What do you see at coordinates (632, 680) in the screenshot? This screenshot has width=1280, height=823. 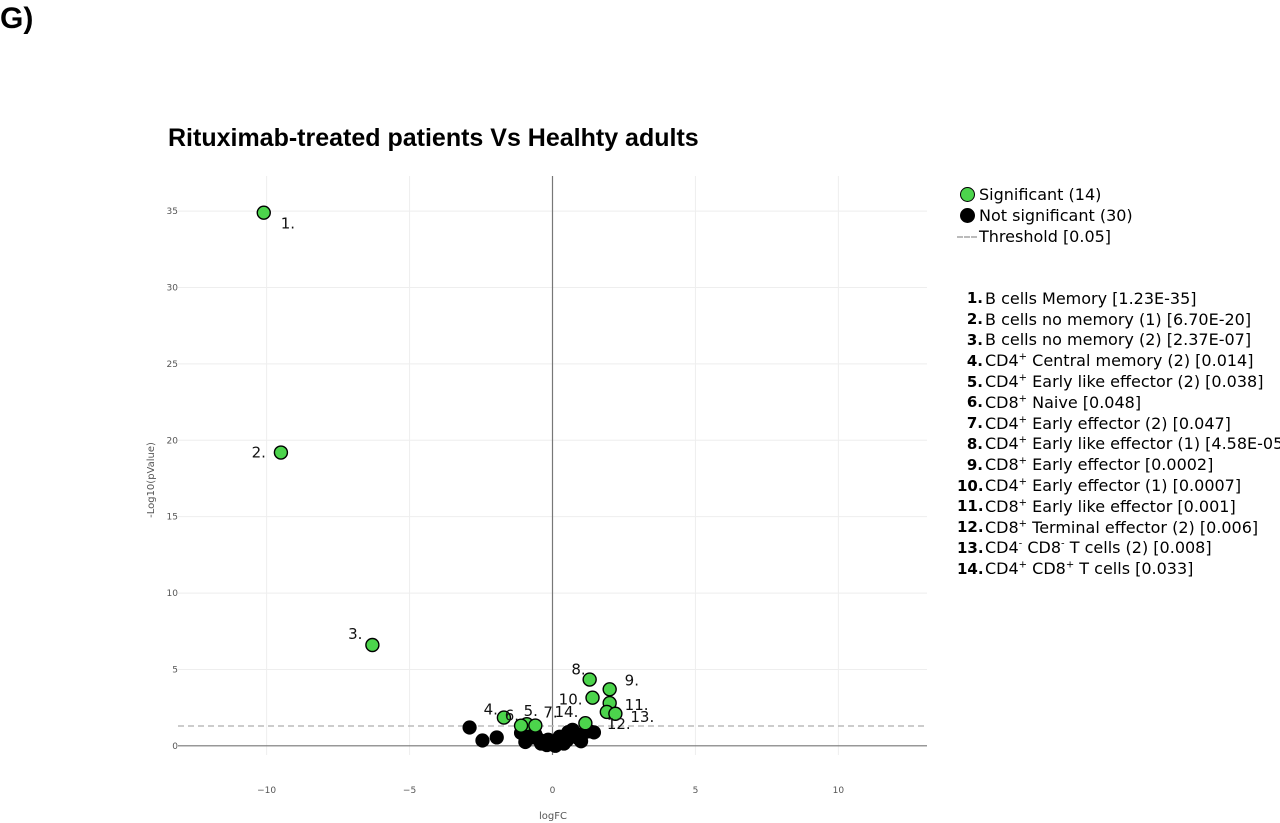 I see `point-label: 9.` at bounding box center [632, 680].